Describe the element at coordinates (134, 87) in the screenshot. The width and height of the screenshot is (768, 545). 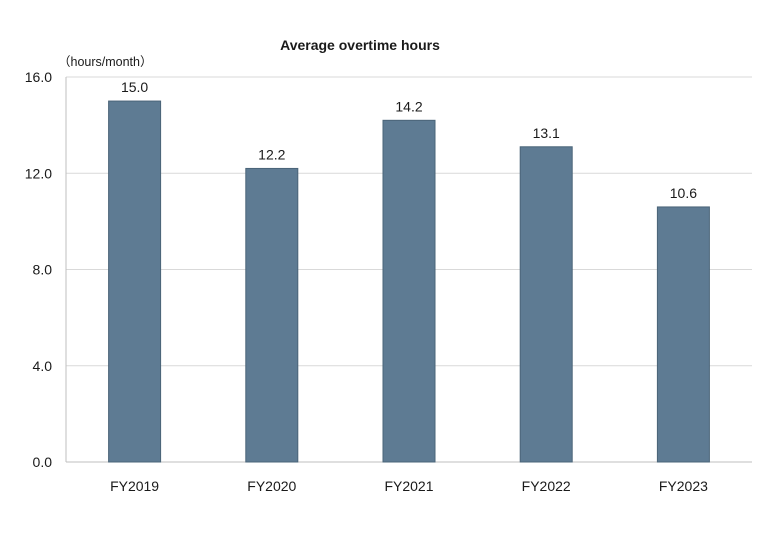
I see `data-label: 15.0` at that location.